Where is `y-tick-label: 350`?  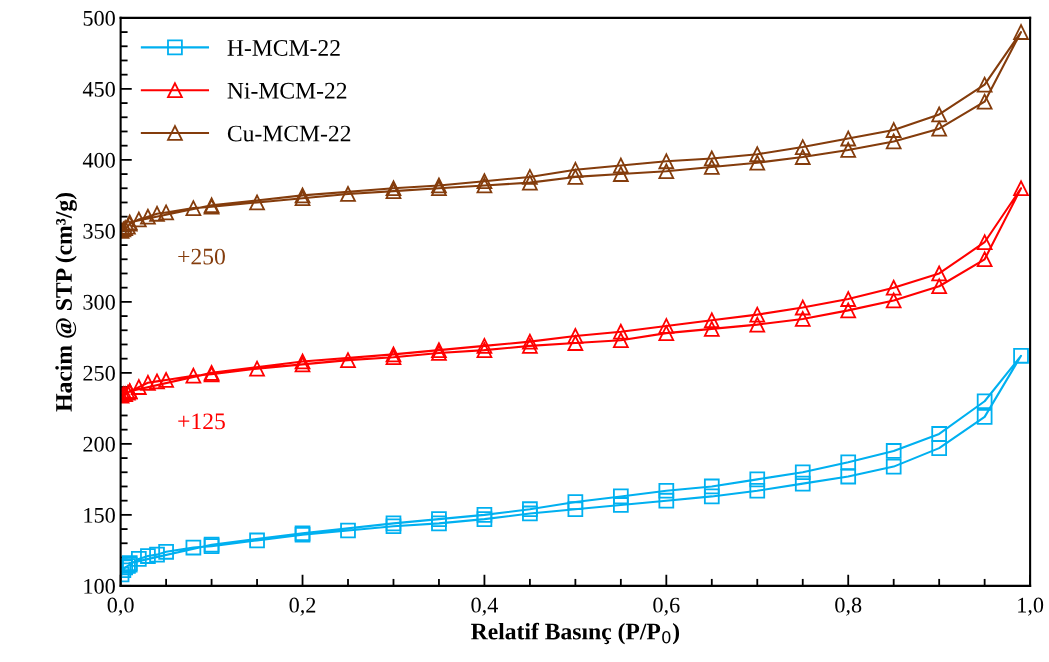
y-tick-label: 350 is located at coordinates (99, 231).